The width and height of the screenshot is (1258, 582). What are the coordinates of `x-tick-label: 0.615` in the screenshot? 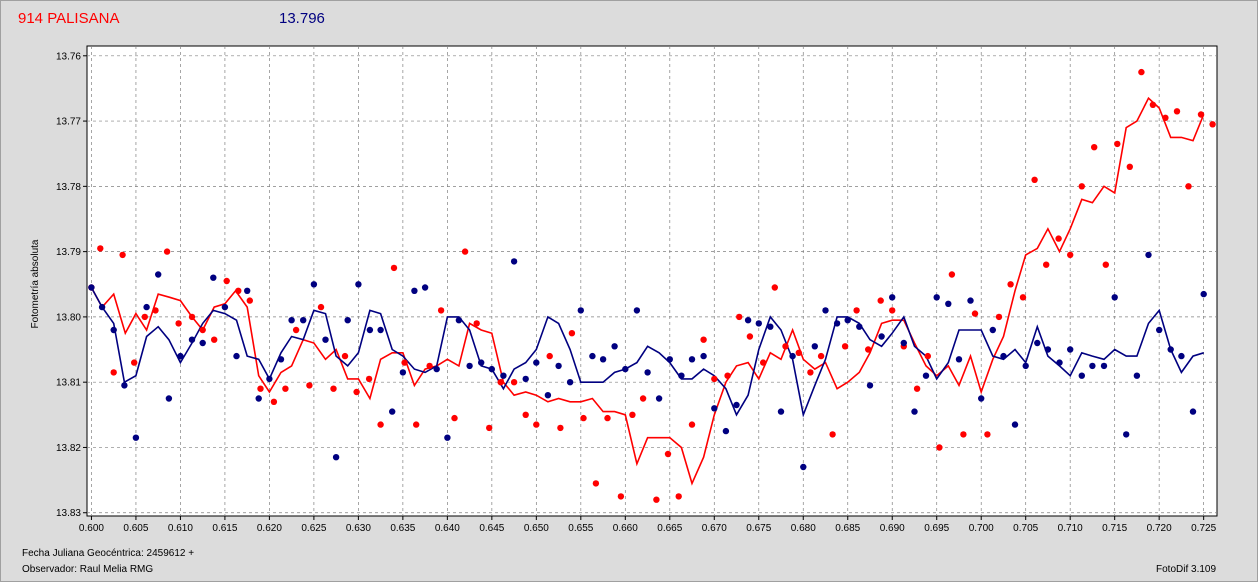 It's located at (224, 528).